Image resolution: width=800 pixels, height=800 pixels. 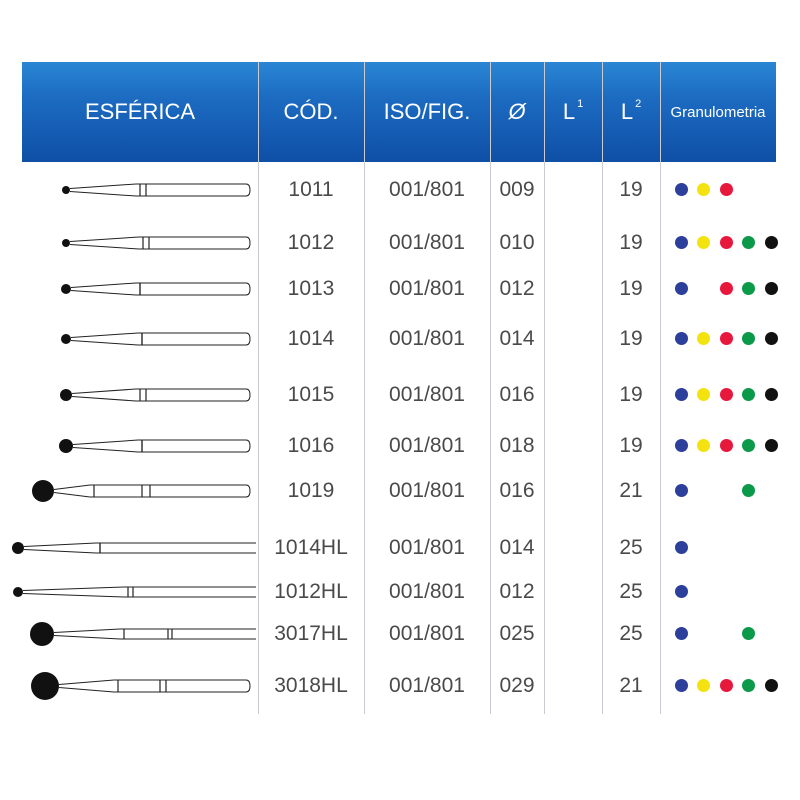 What do you see at coordinates (311, 189) in the screenshot?
I see `cell-code: 1011` at bounding box center [311, 189].